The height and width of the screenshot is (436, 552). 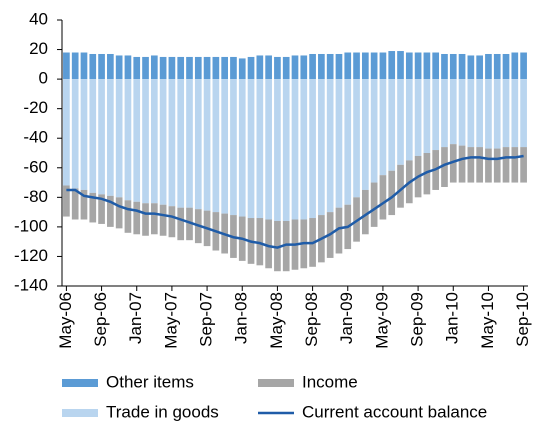 I want to click on legend-label: Income, so click(x=330, y=381).